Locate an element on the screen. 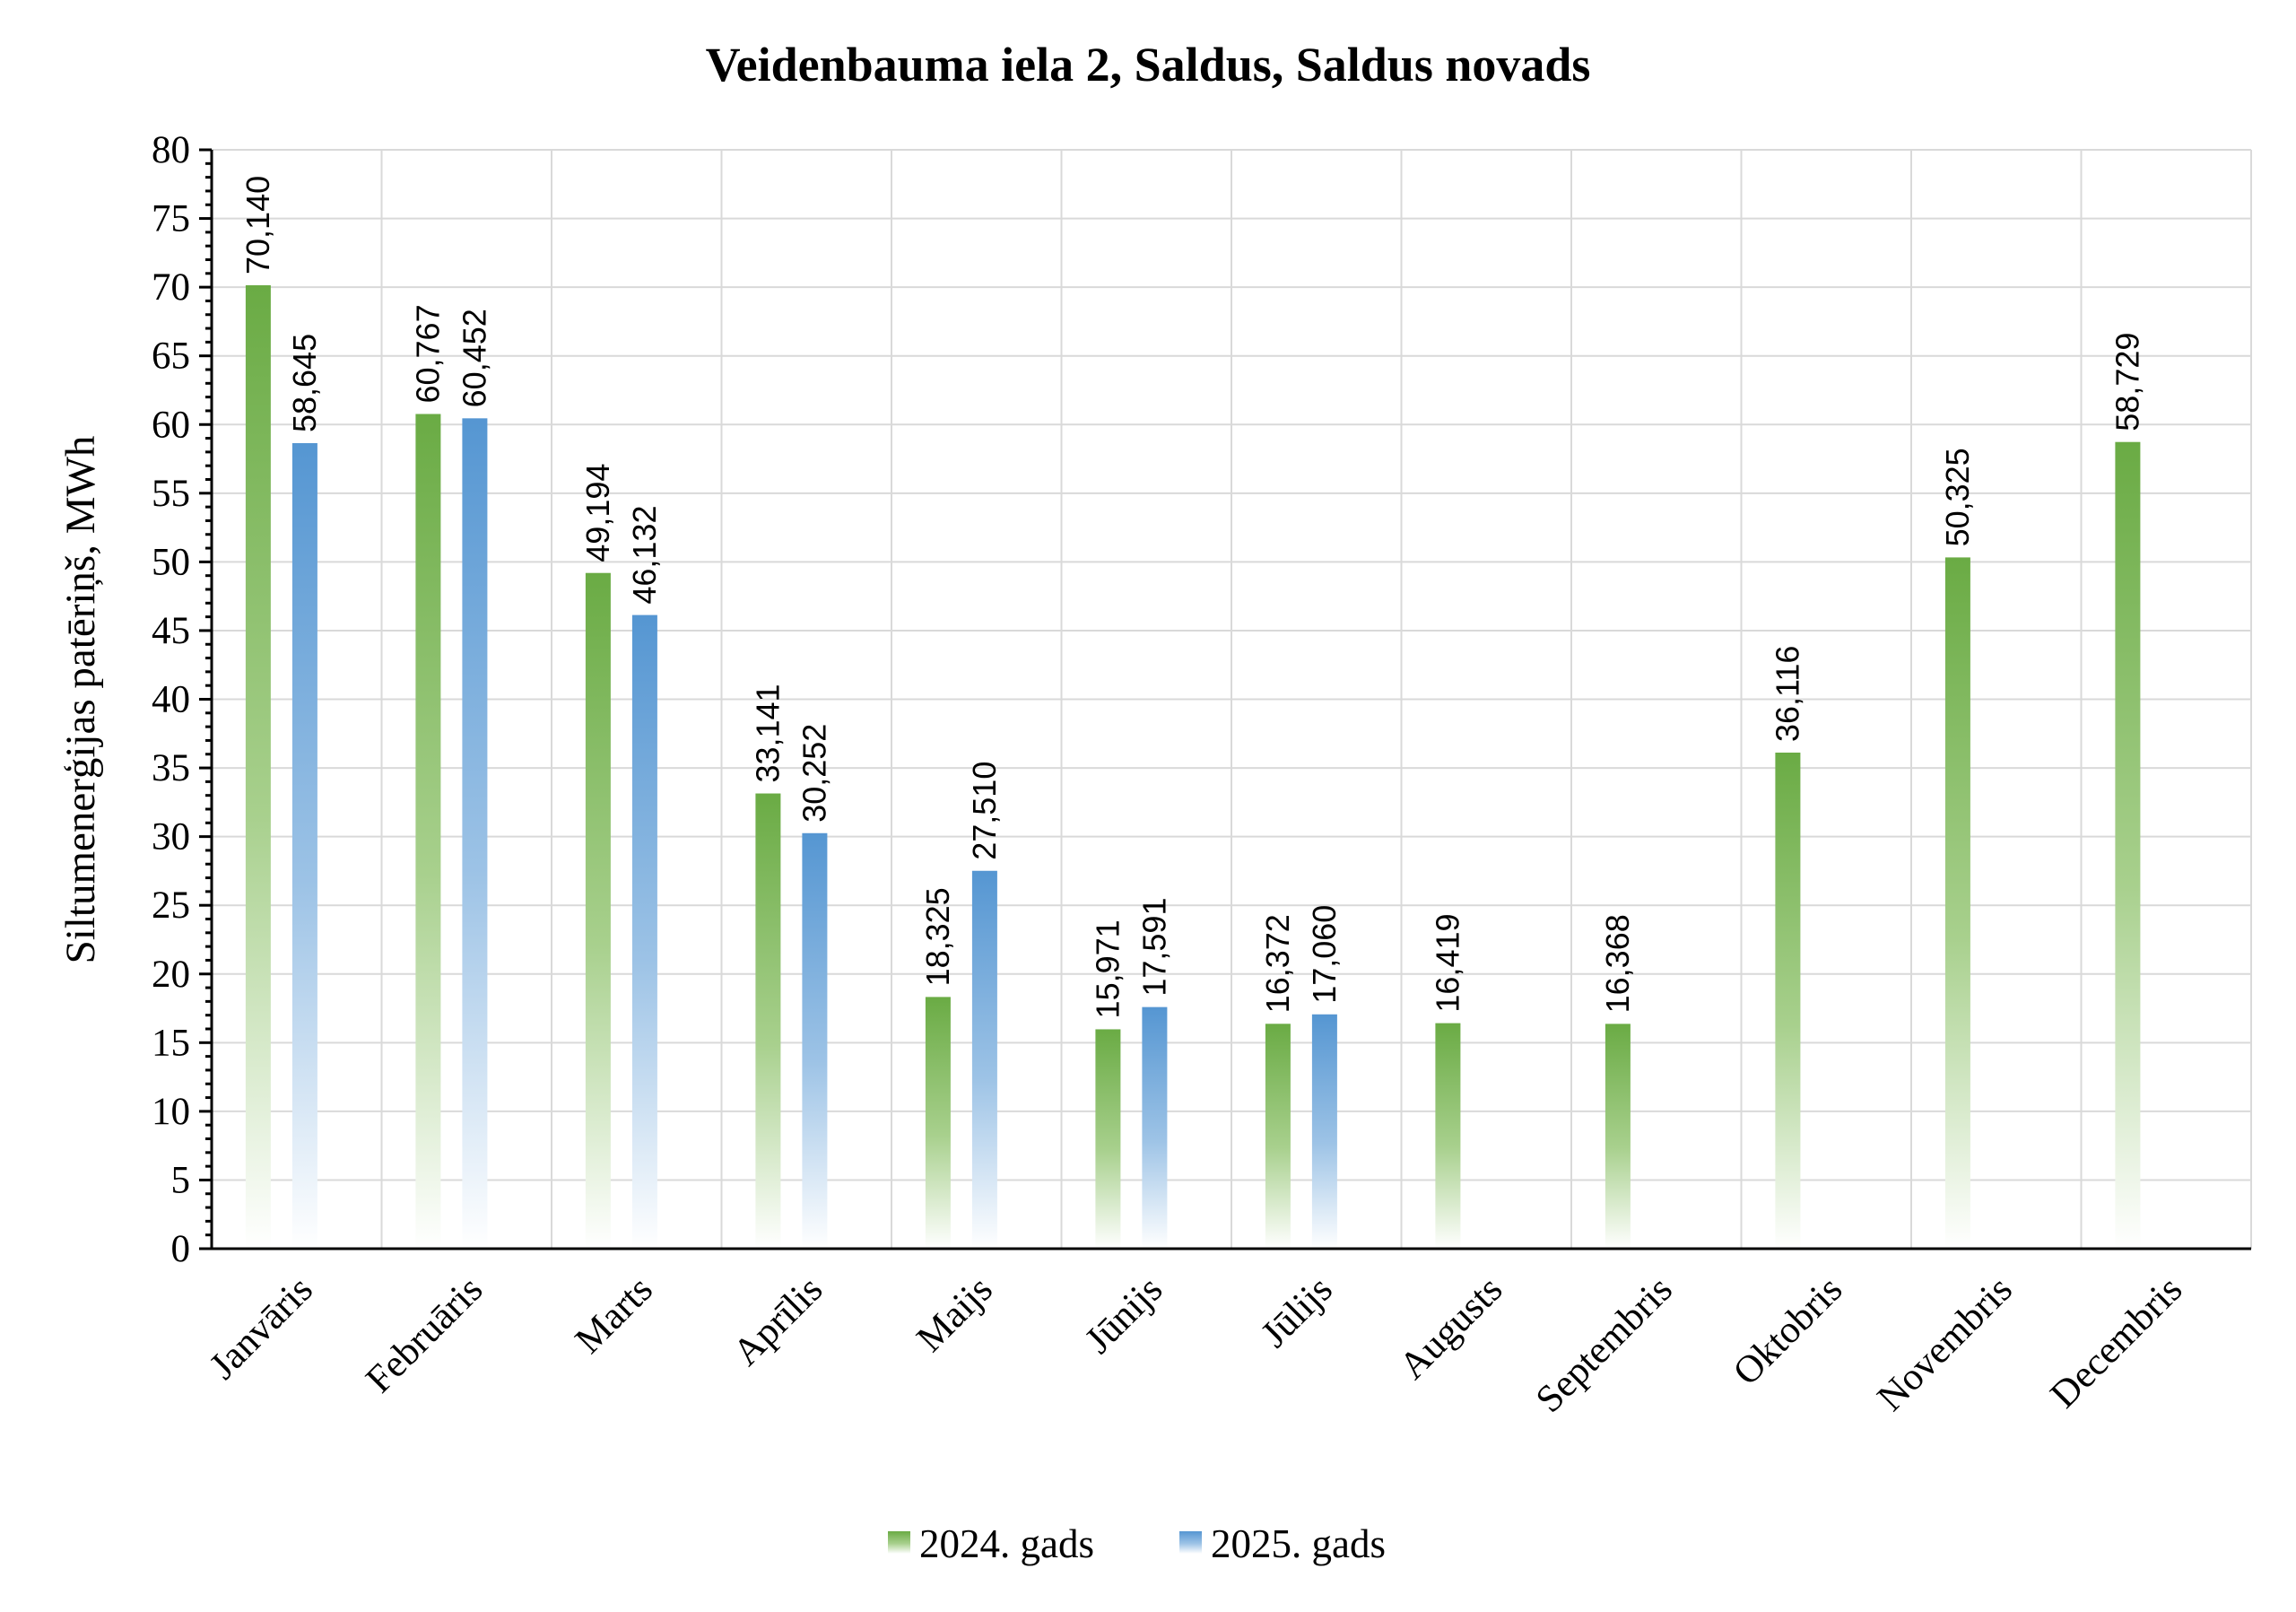  data-label: 33,141 is located at coordinates (767, 733).